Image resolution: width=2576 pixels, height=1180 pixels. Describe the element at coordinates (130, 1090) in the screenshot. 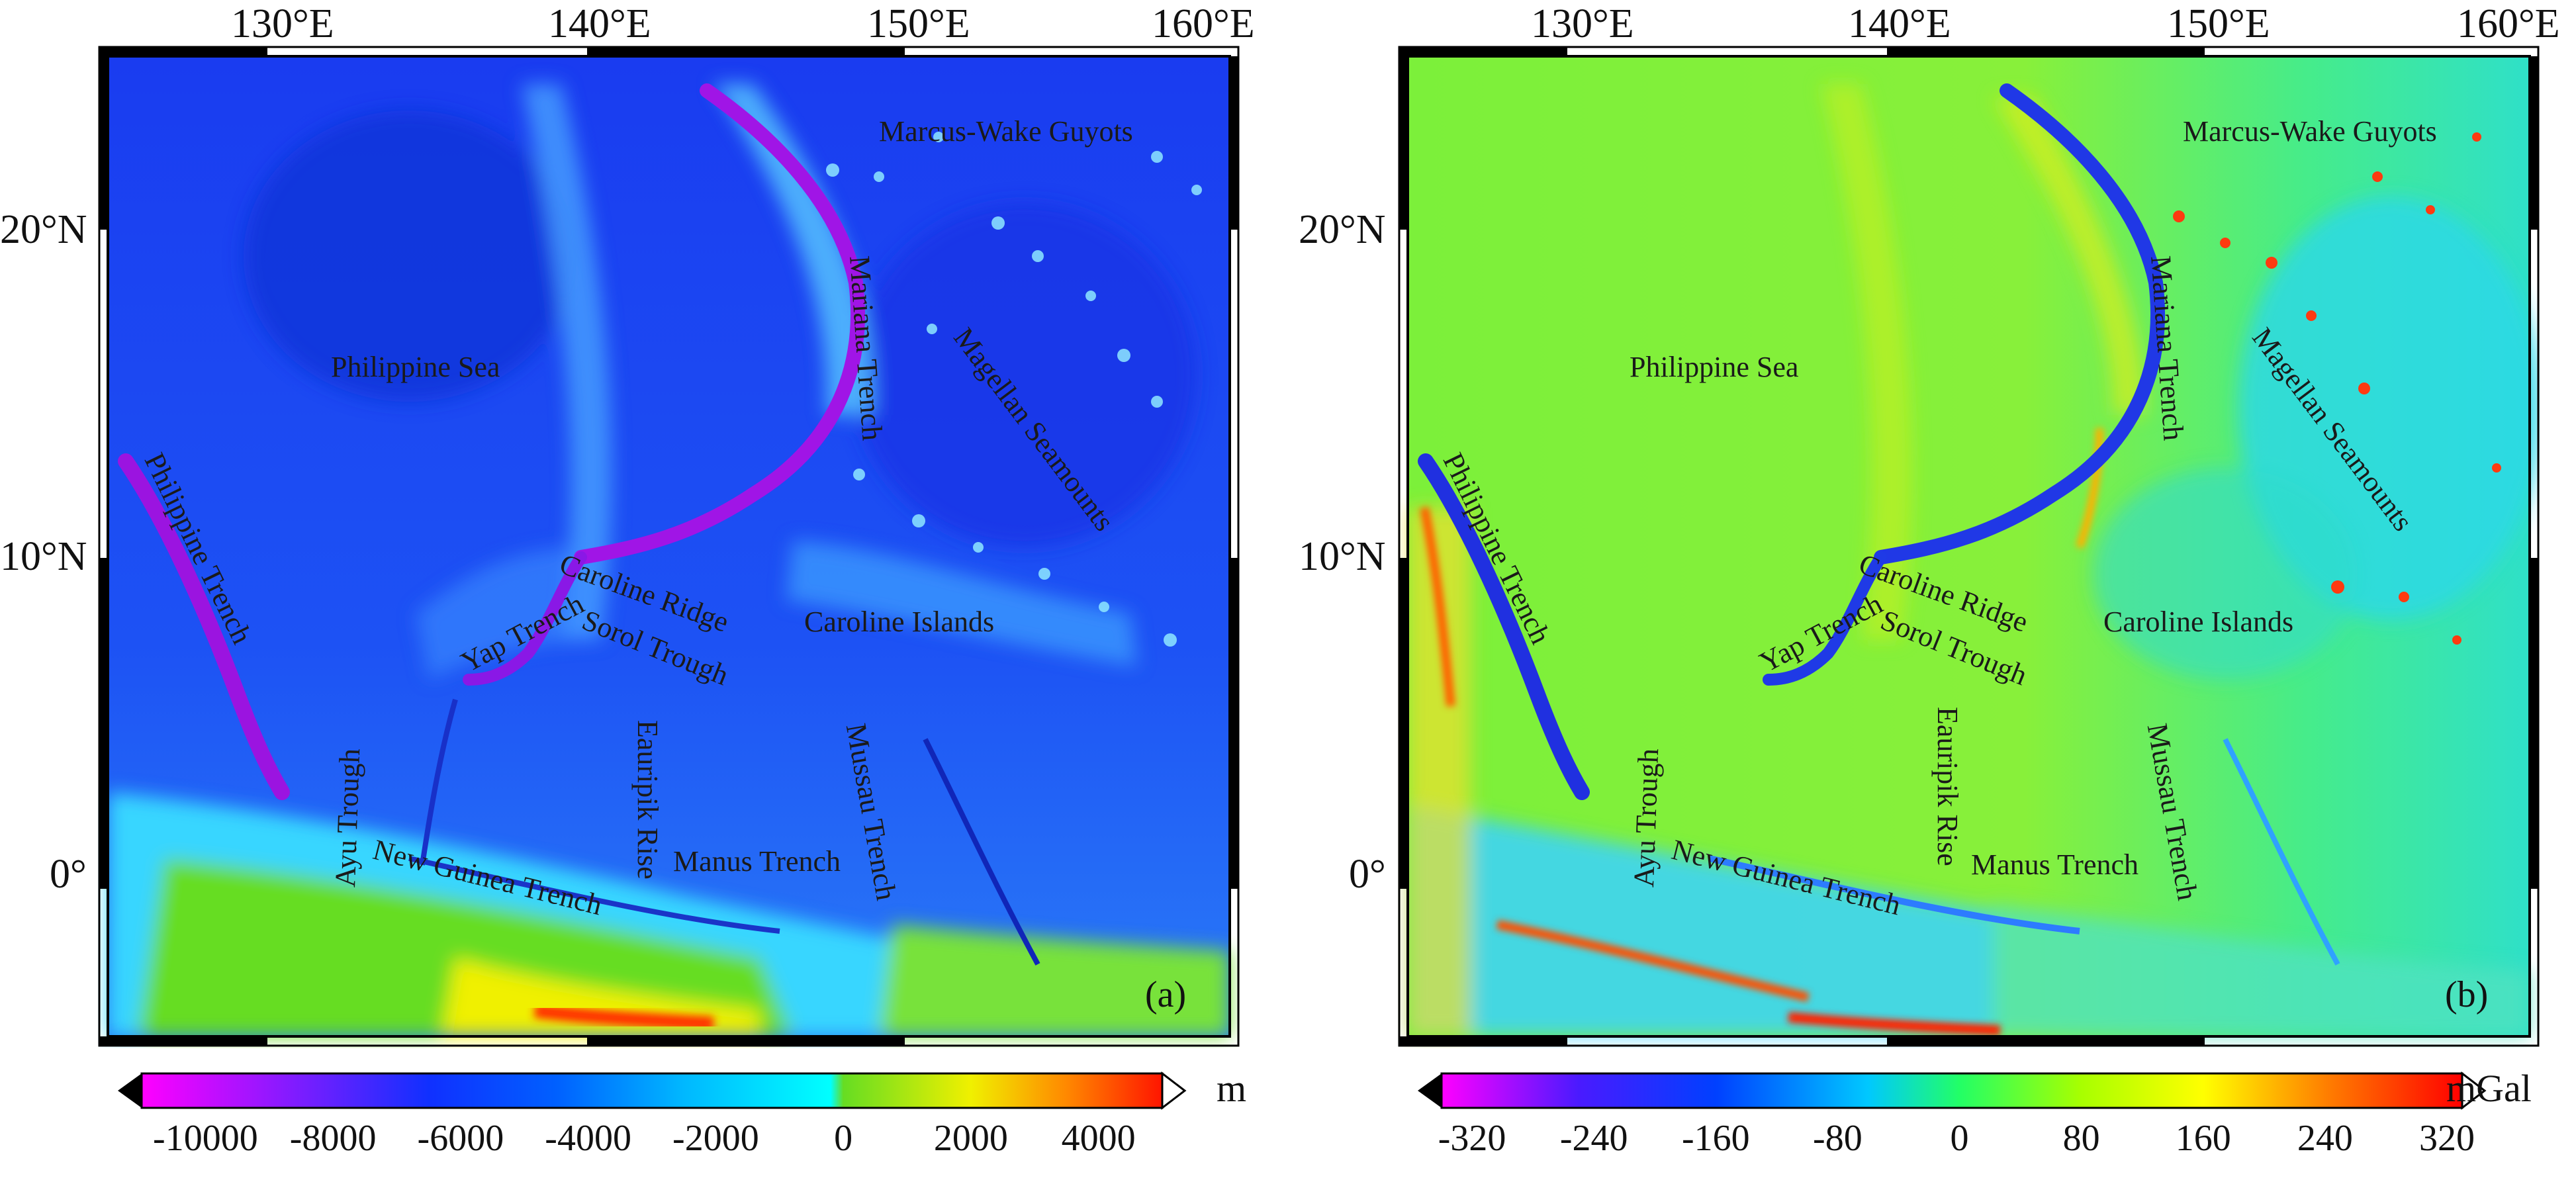

I see `colorbar-a-underflow-triangle` at that location.